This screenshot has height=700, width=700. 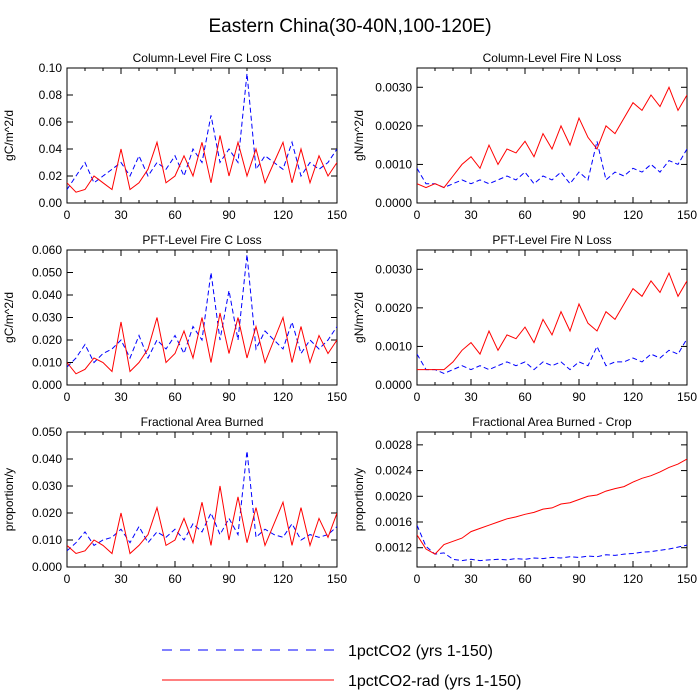 What do you see at coordinates (393, 548) in the screenshot?
I see `y-tick-label: 0.0012` at bounding box center [393, 548].